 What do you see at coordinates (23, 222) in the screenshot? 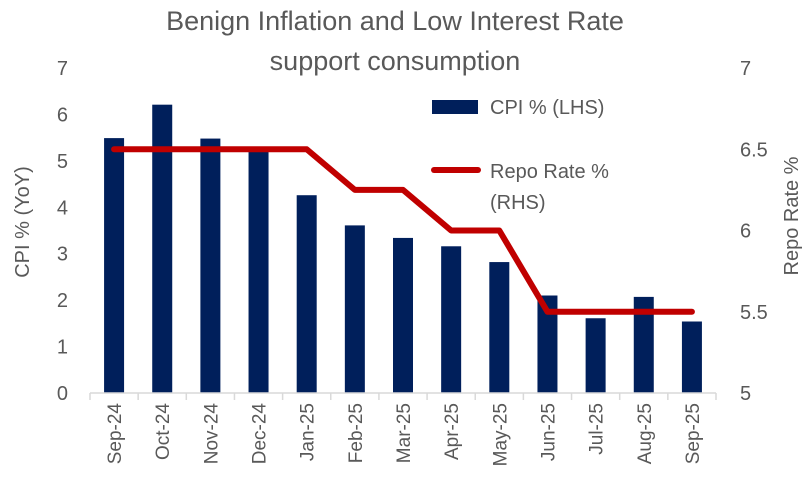
I see `y-axis-title: CPI % (YoY)` at bounding box center [23, 222].